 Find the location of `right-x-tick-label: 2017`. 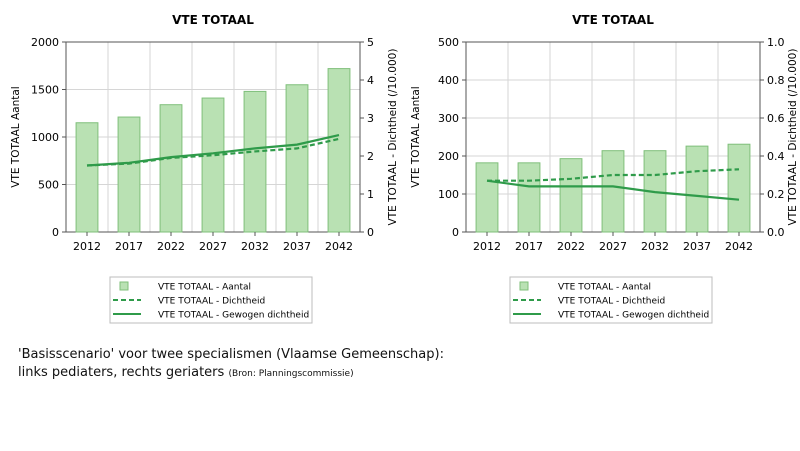

right-x-tick-label: 2017 is located at coordinates (529, 246).